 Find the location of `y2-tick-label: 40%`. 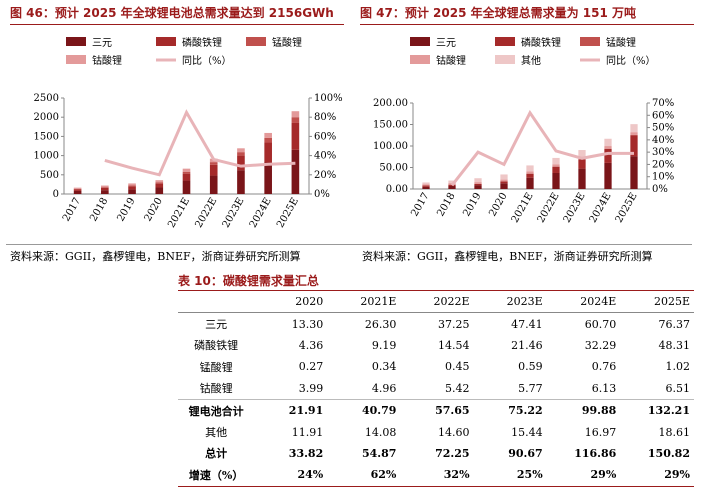

y2-tick-label: 40% is located at coordinates (663, 140).